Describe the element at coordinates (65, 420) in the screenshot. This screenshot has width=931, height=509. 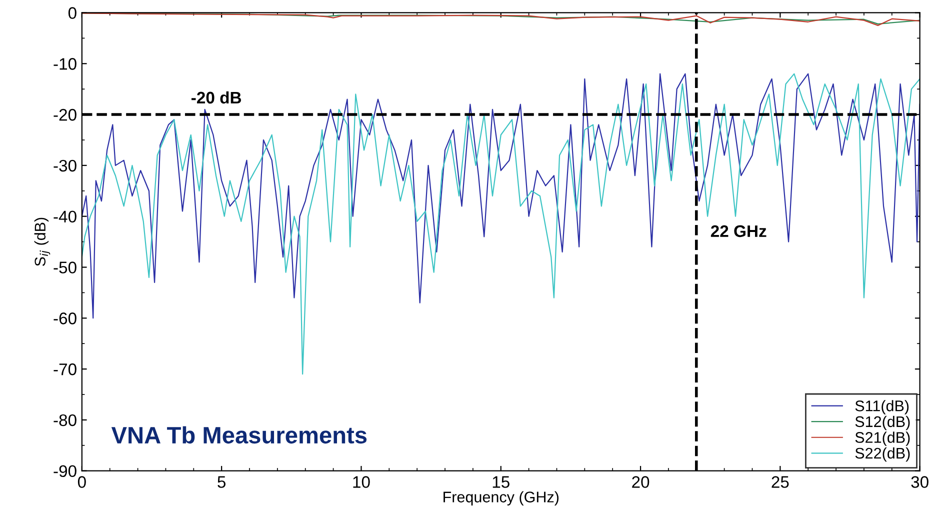
I see `y-tick-label: -80` at that location.